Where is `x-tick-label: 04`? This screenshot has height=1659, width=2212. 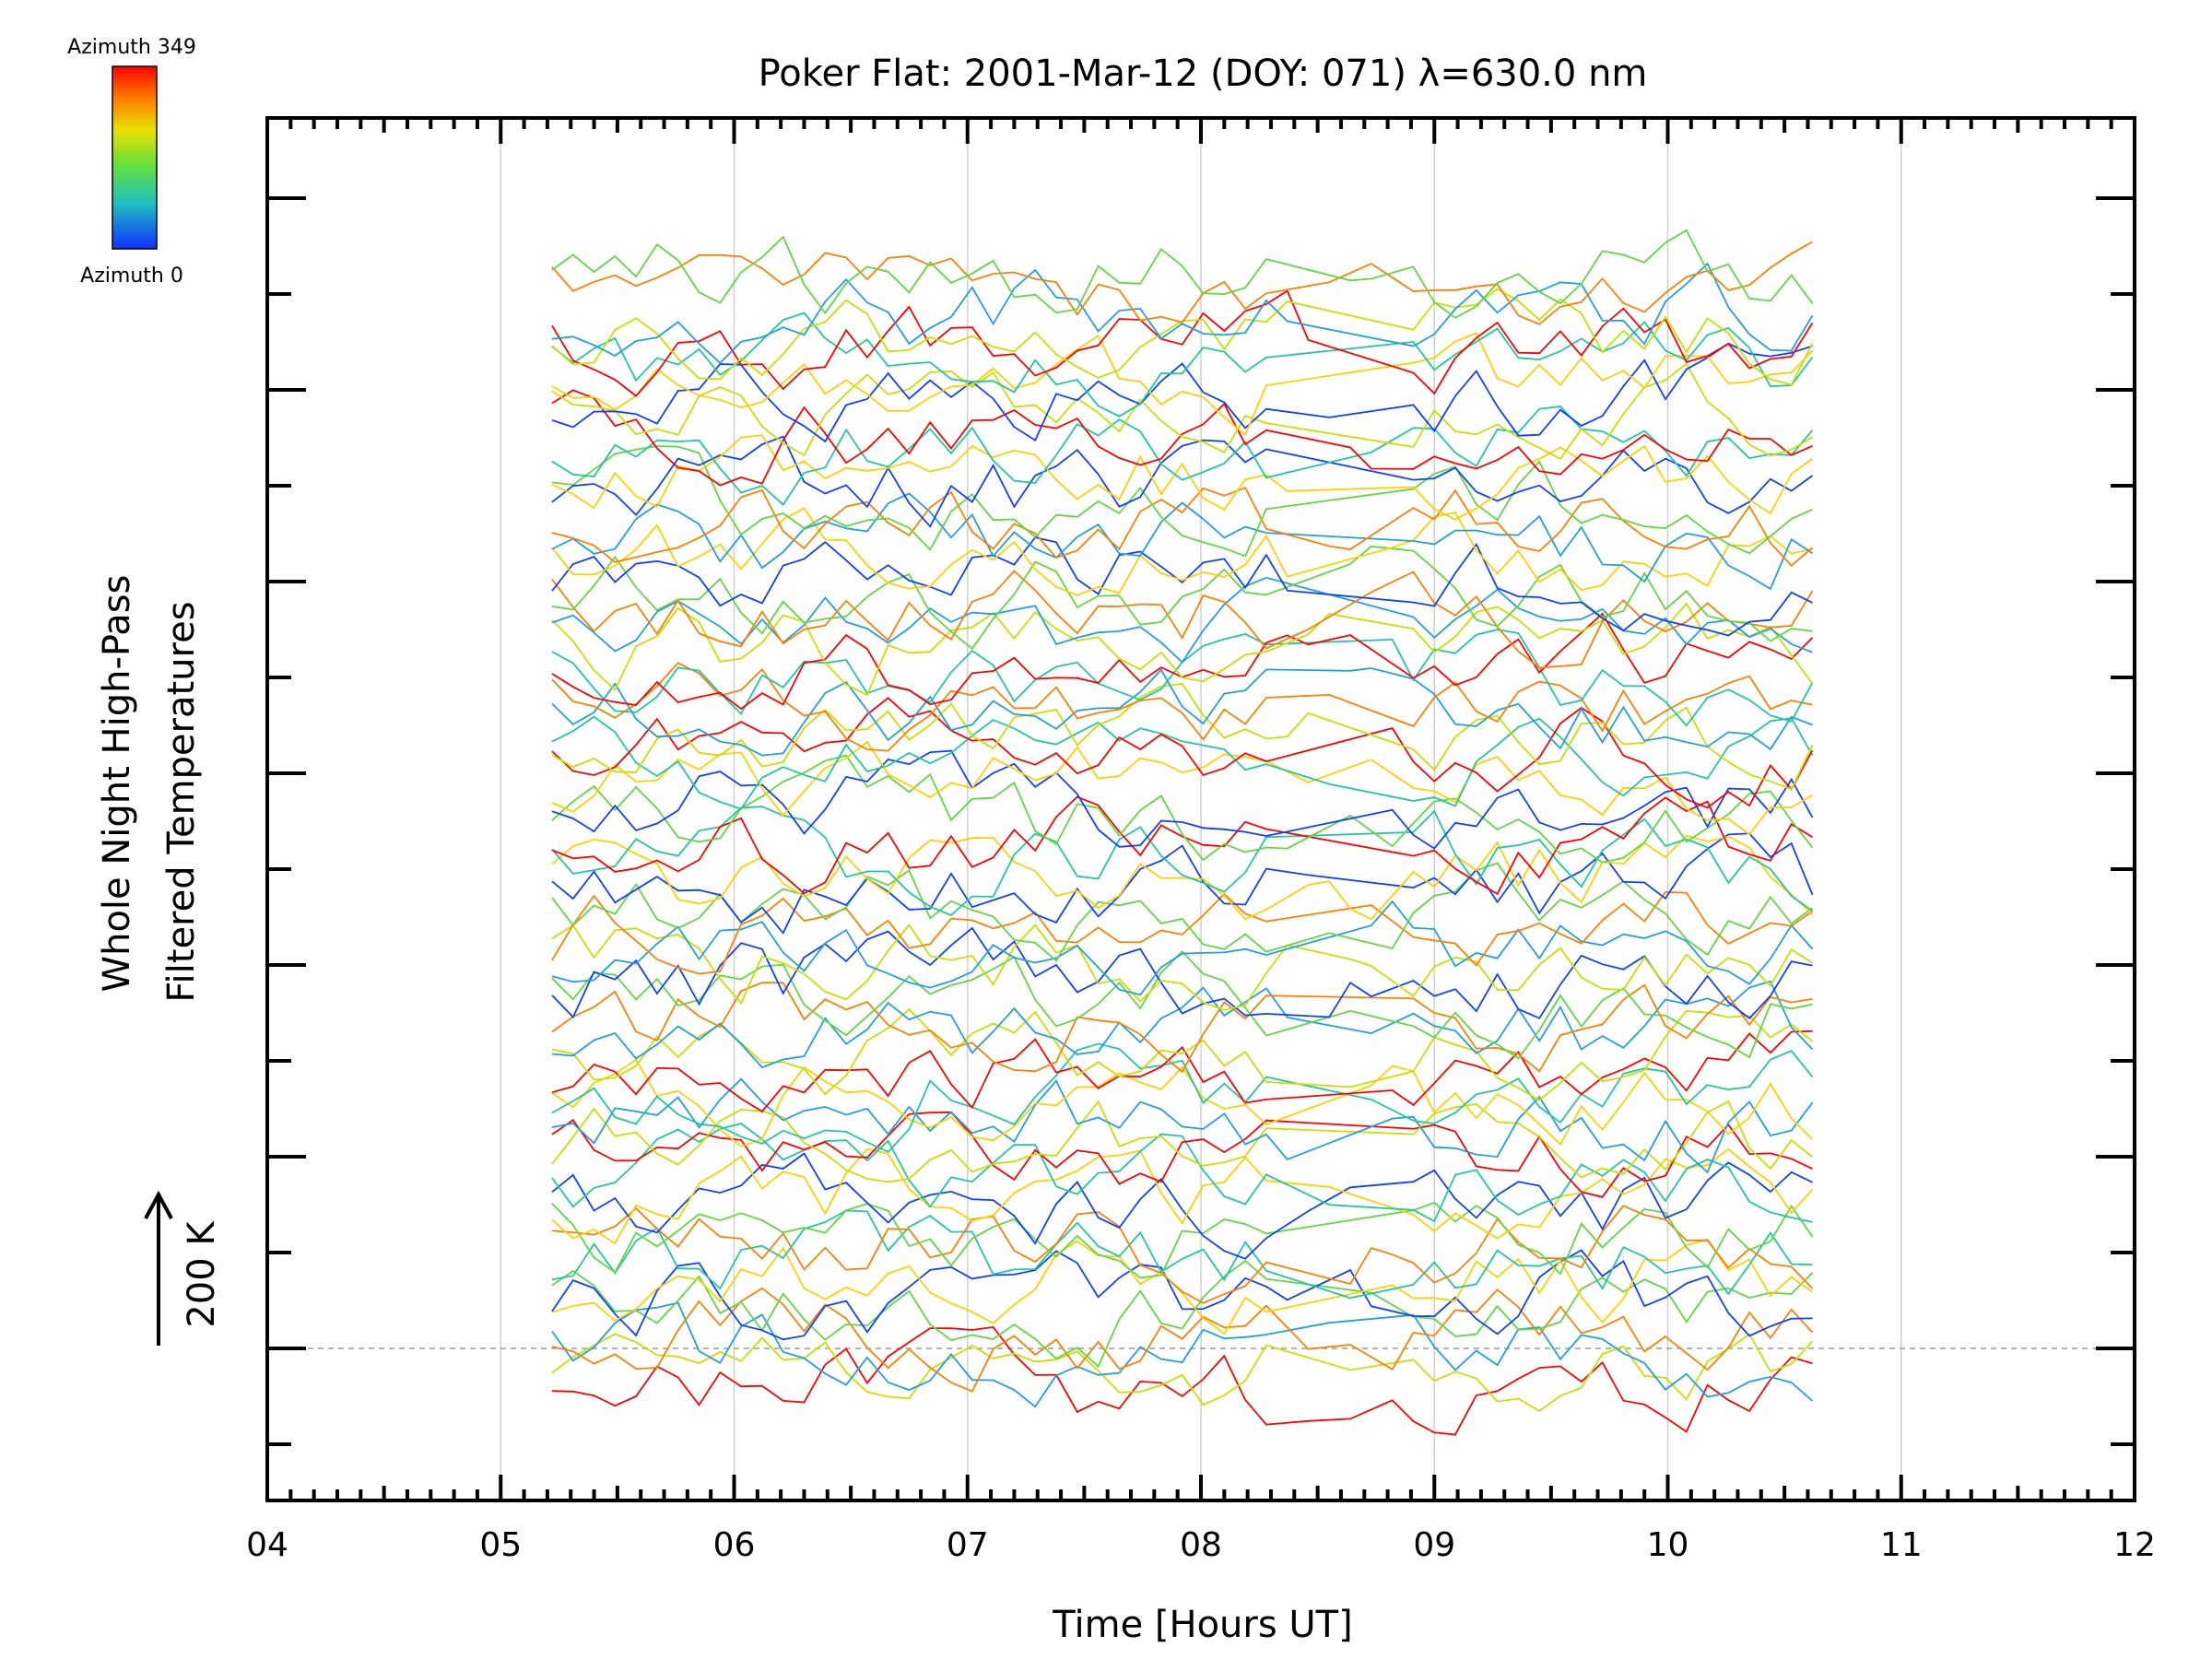 x-tick-label: 04 is located at coordinates (267, 1545).